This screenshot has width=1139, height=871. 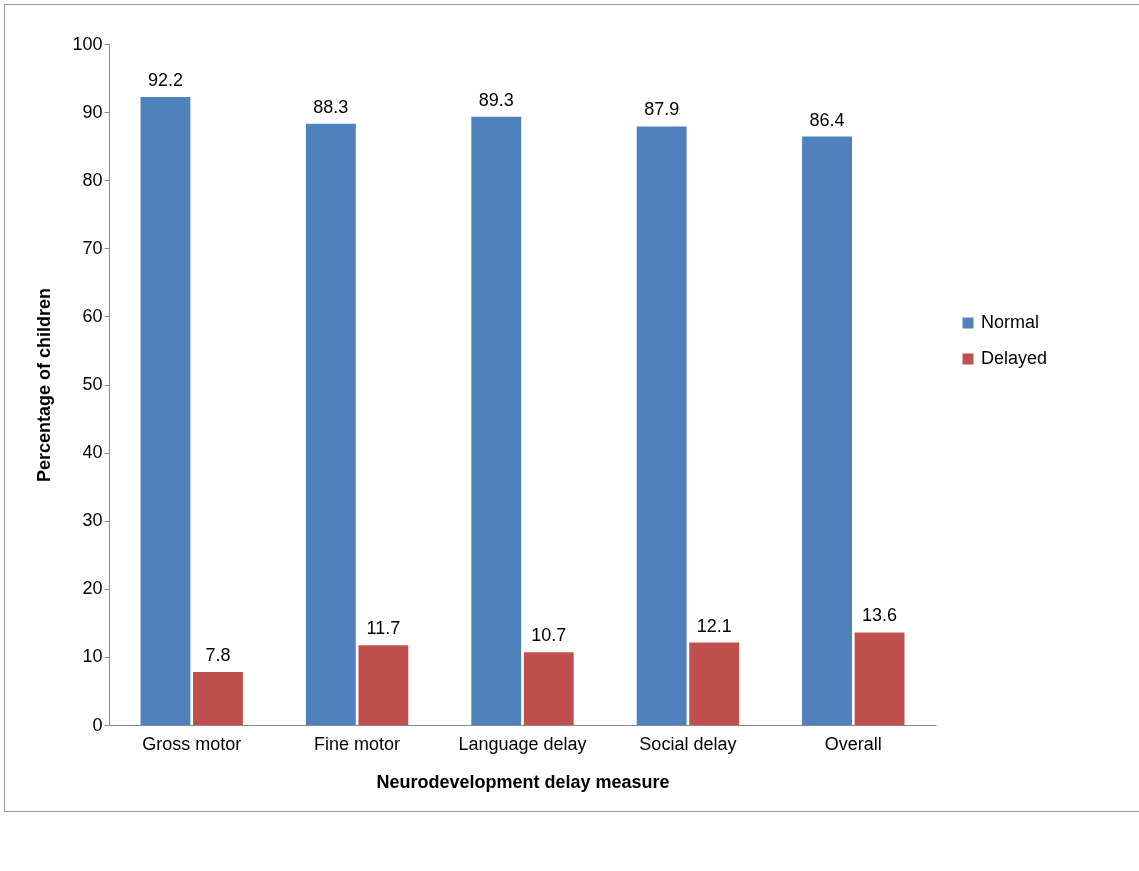 I want to click on x-tick-label: Social delay, so click(x=688, y=743).